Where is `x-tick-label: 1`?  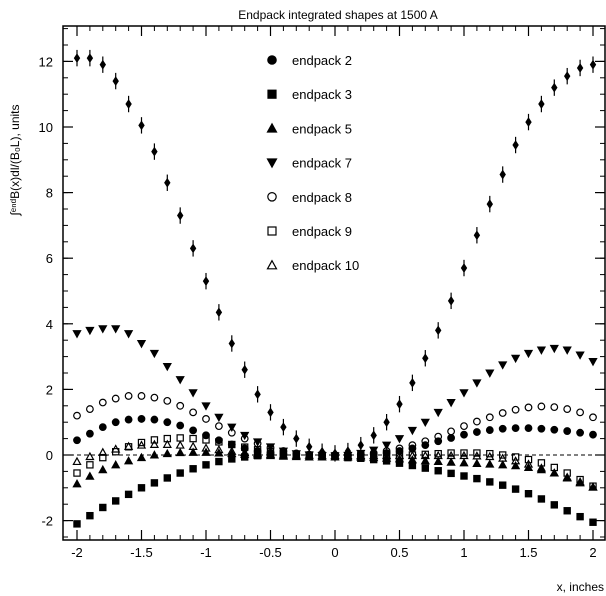 x-tick-label: 1 is located at coordinates (463, 552).